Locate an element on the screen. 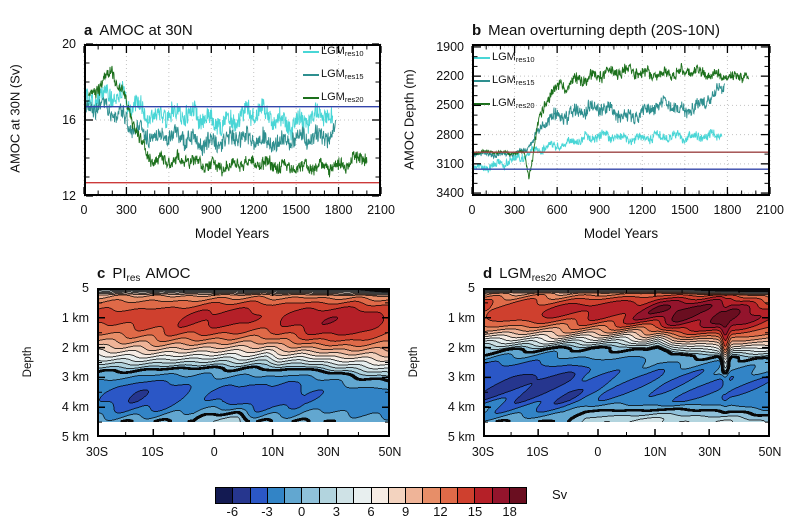 The width and height of the screenshot is (800, 522). x-tick-label: 1200 is located at coordinates (253, 210).